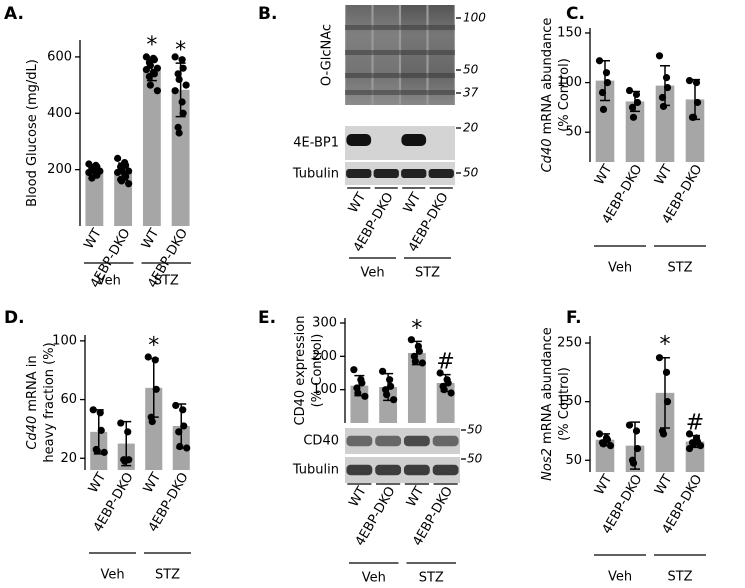  I want to click on mw-marker: 50, so click(471, 70).